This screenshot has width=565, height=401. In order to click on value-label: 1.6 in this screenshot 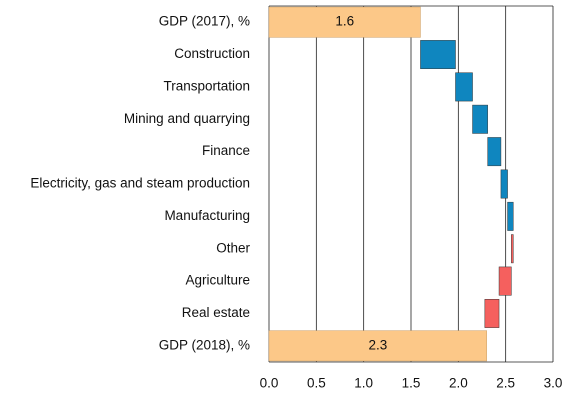, I will do `click(344, 21)`.